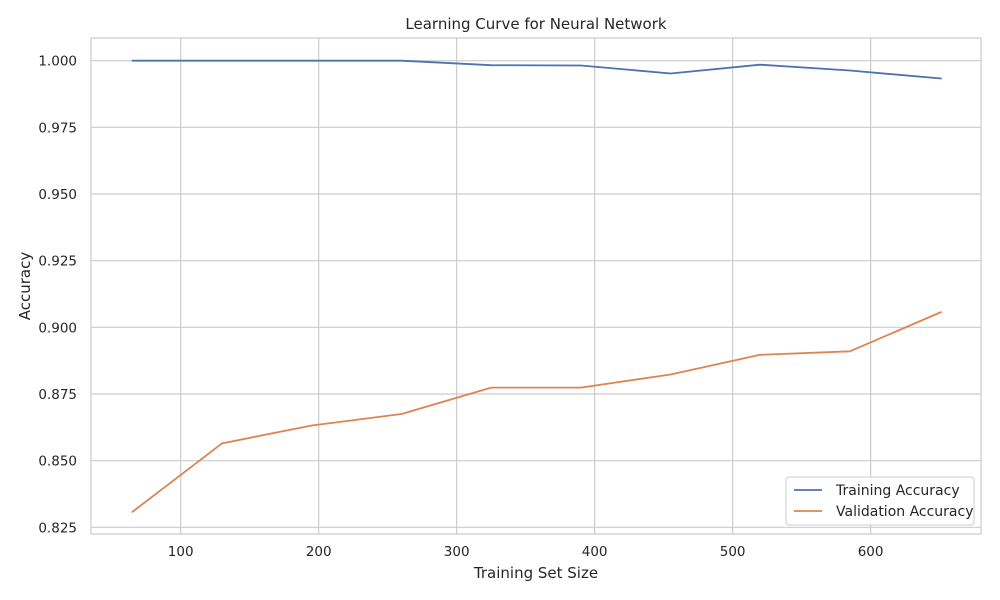 The height and width of the screenshot is (600, 1000). I want to click on y-tick-label: 0.975, so click(57, 128).